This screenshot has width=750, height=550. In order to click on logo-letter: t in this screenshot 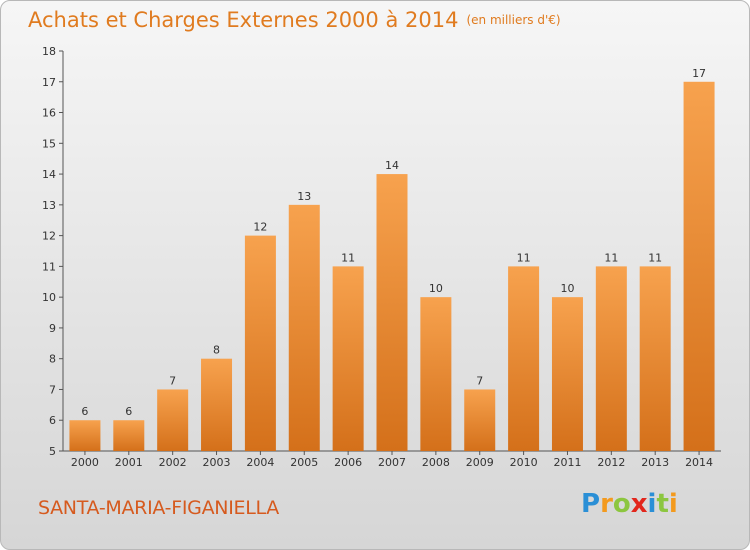, I will do `click(662, 504)`.